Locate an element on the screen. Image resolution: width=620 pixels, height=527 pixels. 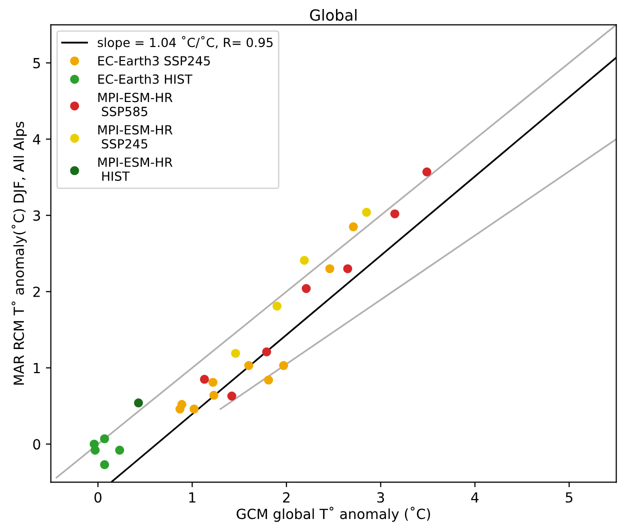
x-tick-label: 2 is located at coordinates (286, 497).